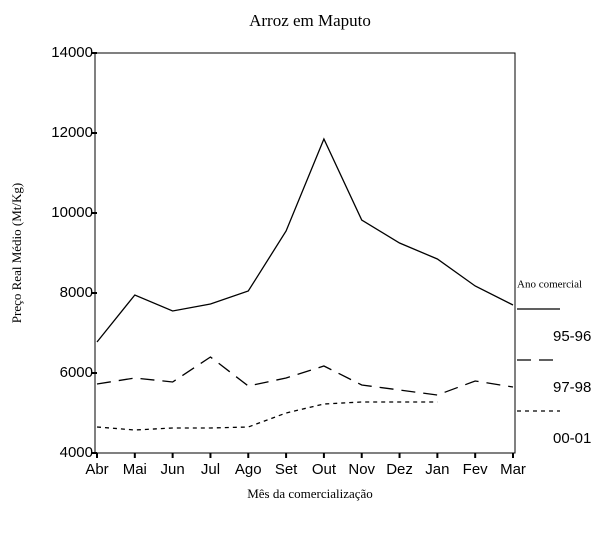  Describe the element at coordinates (210, 469) in the screenshot. I see `x-tick-label: Jul` at that location.